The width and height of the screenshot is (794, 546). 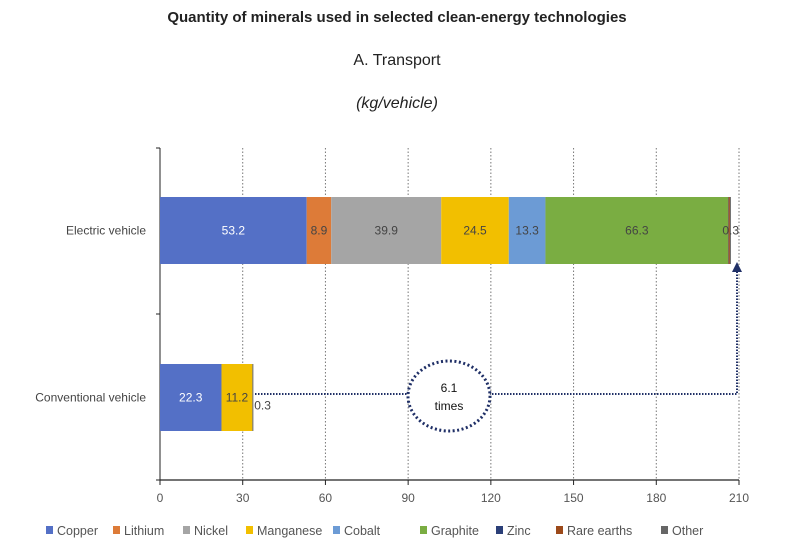 What do you see at coordinates (519, 531) in the screenshot?
I see `legend-label: Zinc` at bounding box center [519, 531].